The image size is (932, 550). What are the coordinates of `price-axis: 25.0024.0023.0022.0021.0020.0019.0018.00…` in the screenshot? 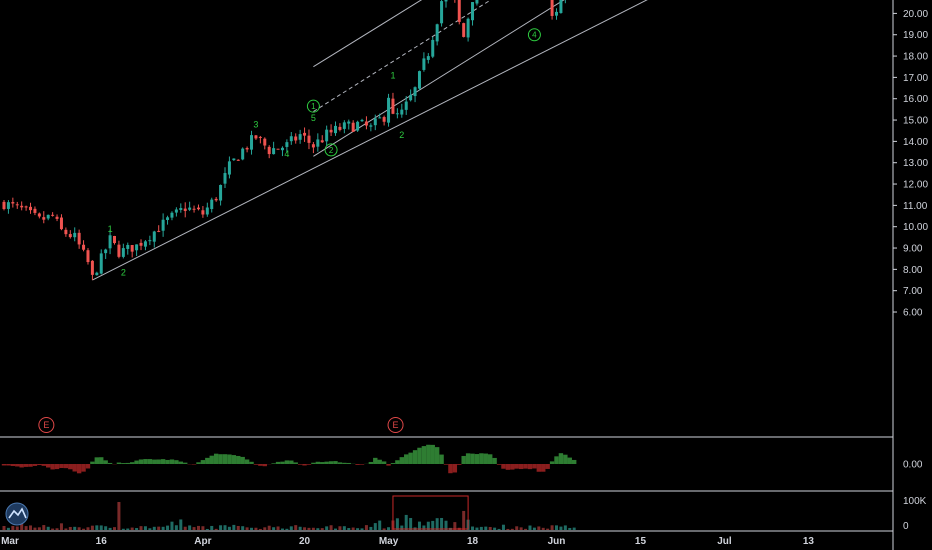 It's located at (912, 266).